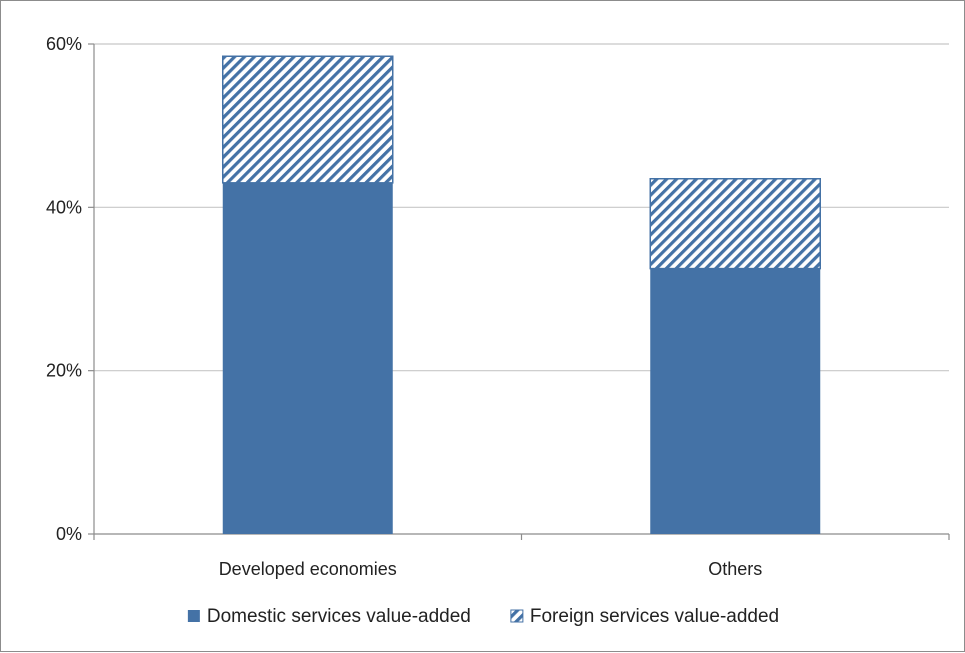  I want to click on y-tick-label: 20%, so click(64, 371).